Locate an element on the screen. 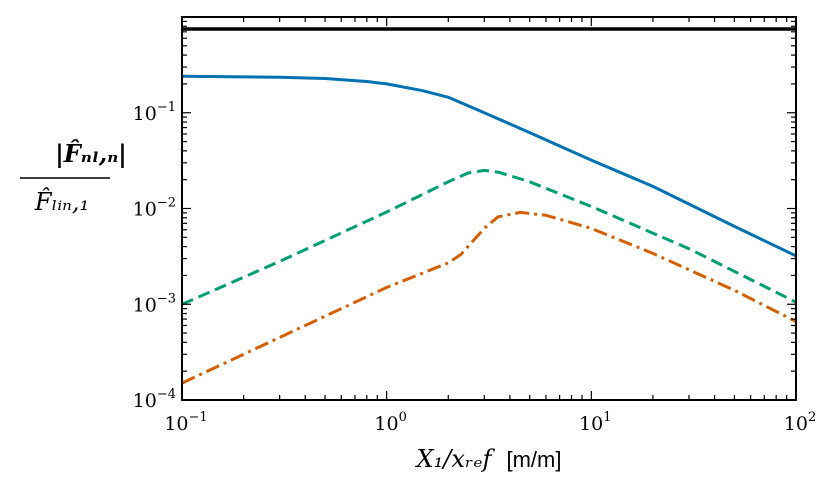 The image size is (831, 485). y-tick-label: 10⁻⁴ is located at coordinates (154, 399).